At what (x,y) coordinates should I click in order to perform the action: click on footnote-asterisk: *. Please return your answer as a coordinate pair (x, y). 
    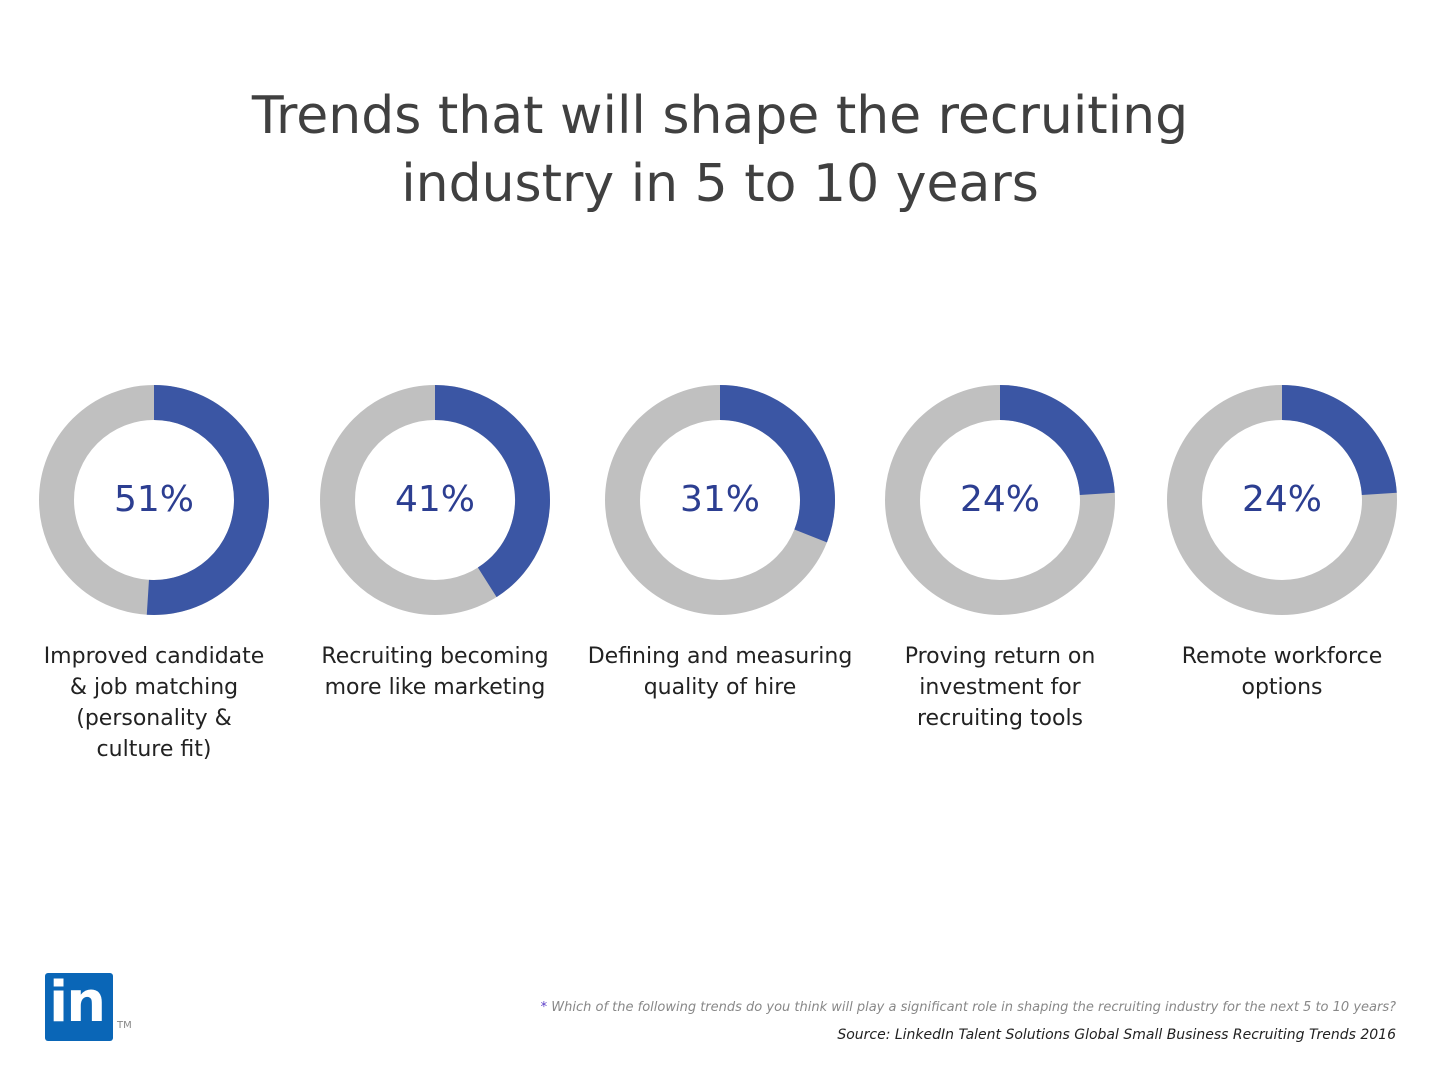
    Looking at the image, I should click on (544, 1007).